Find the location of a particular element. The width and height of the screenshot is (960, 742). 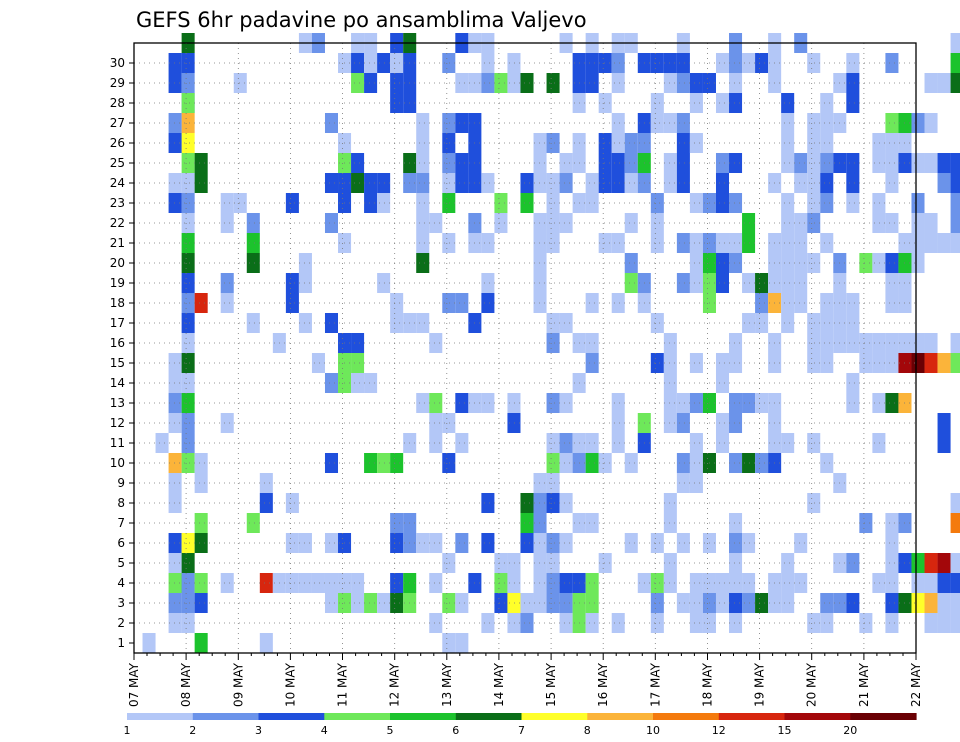

y-tick-label: 11 is located at coordinates (117, 443).